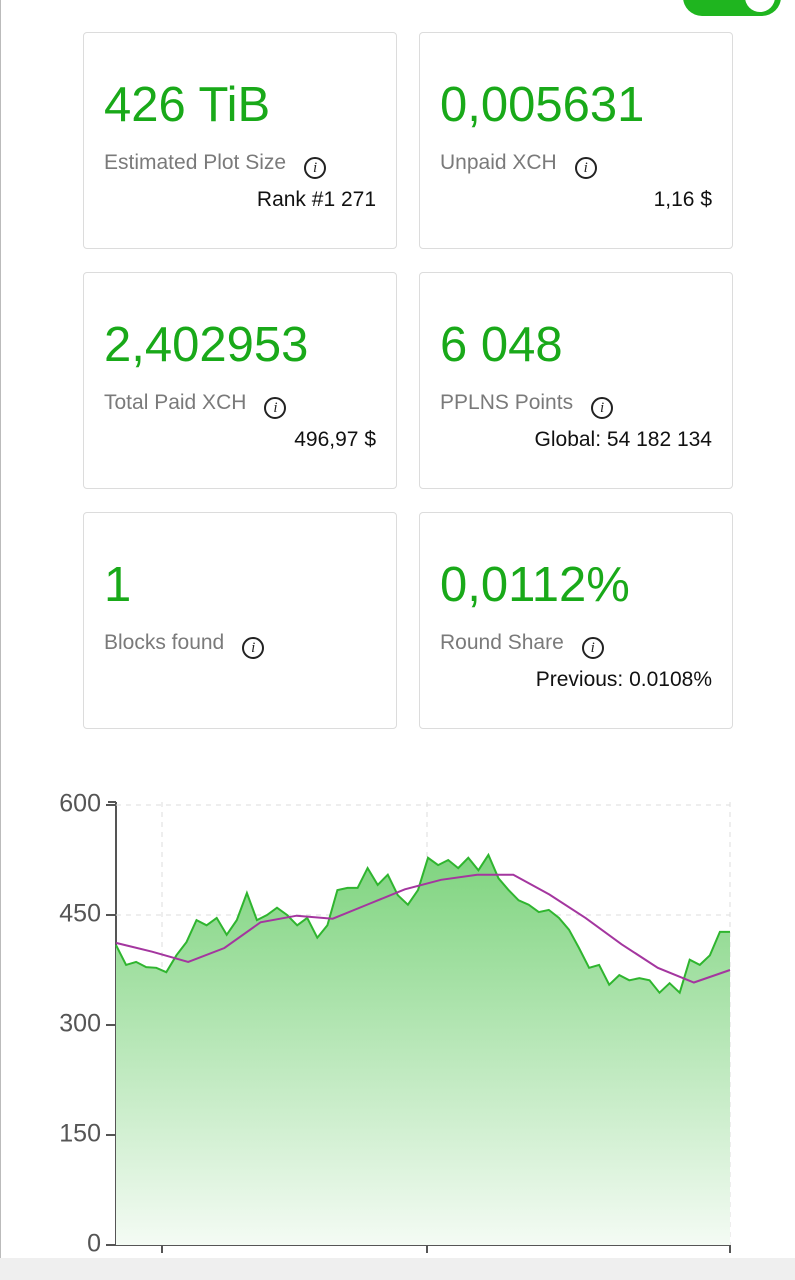 The image size is (795, 1280). I want to click on stat-sub: Rank #1 271, so click(316, 199).